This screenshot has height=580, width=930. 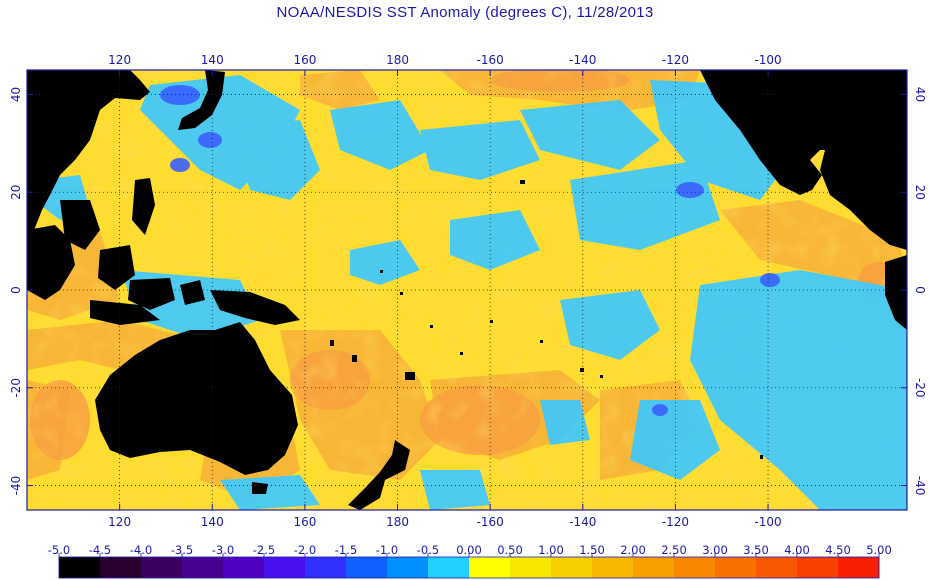 I want to click on lon-tick-label-bottom: -100, so click(x=767, y=522).